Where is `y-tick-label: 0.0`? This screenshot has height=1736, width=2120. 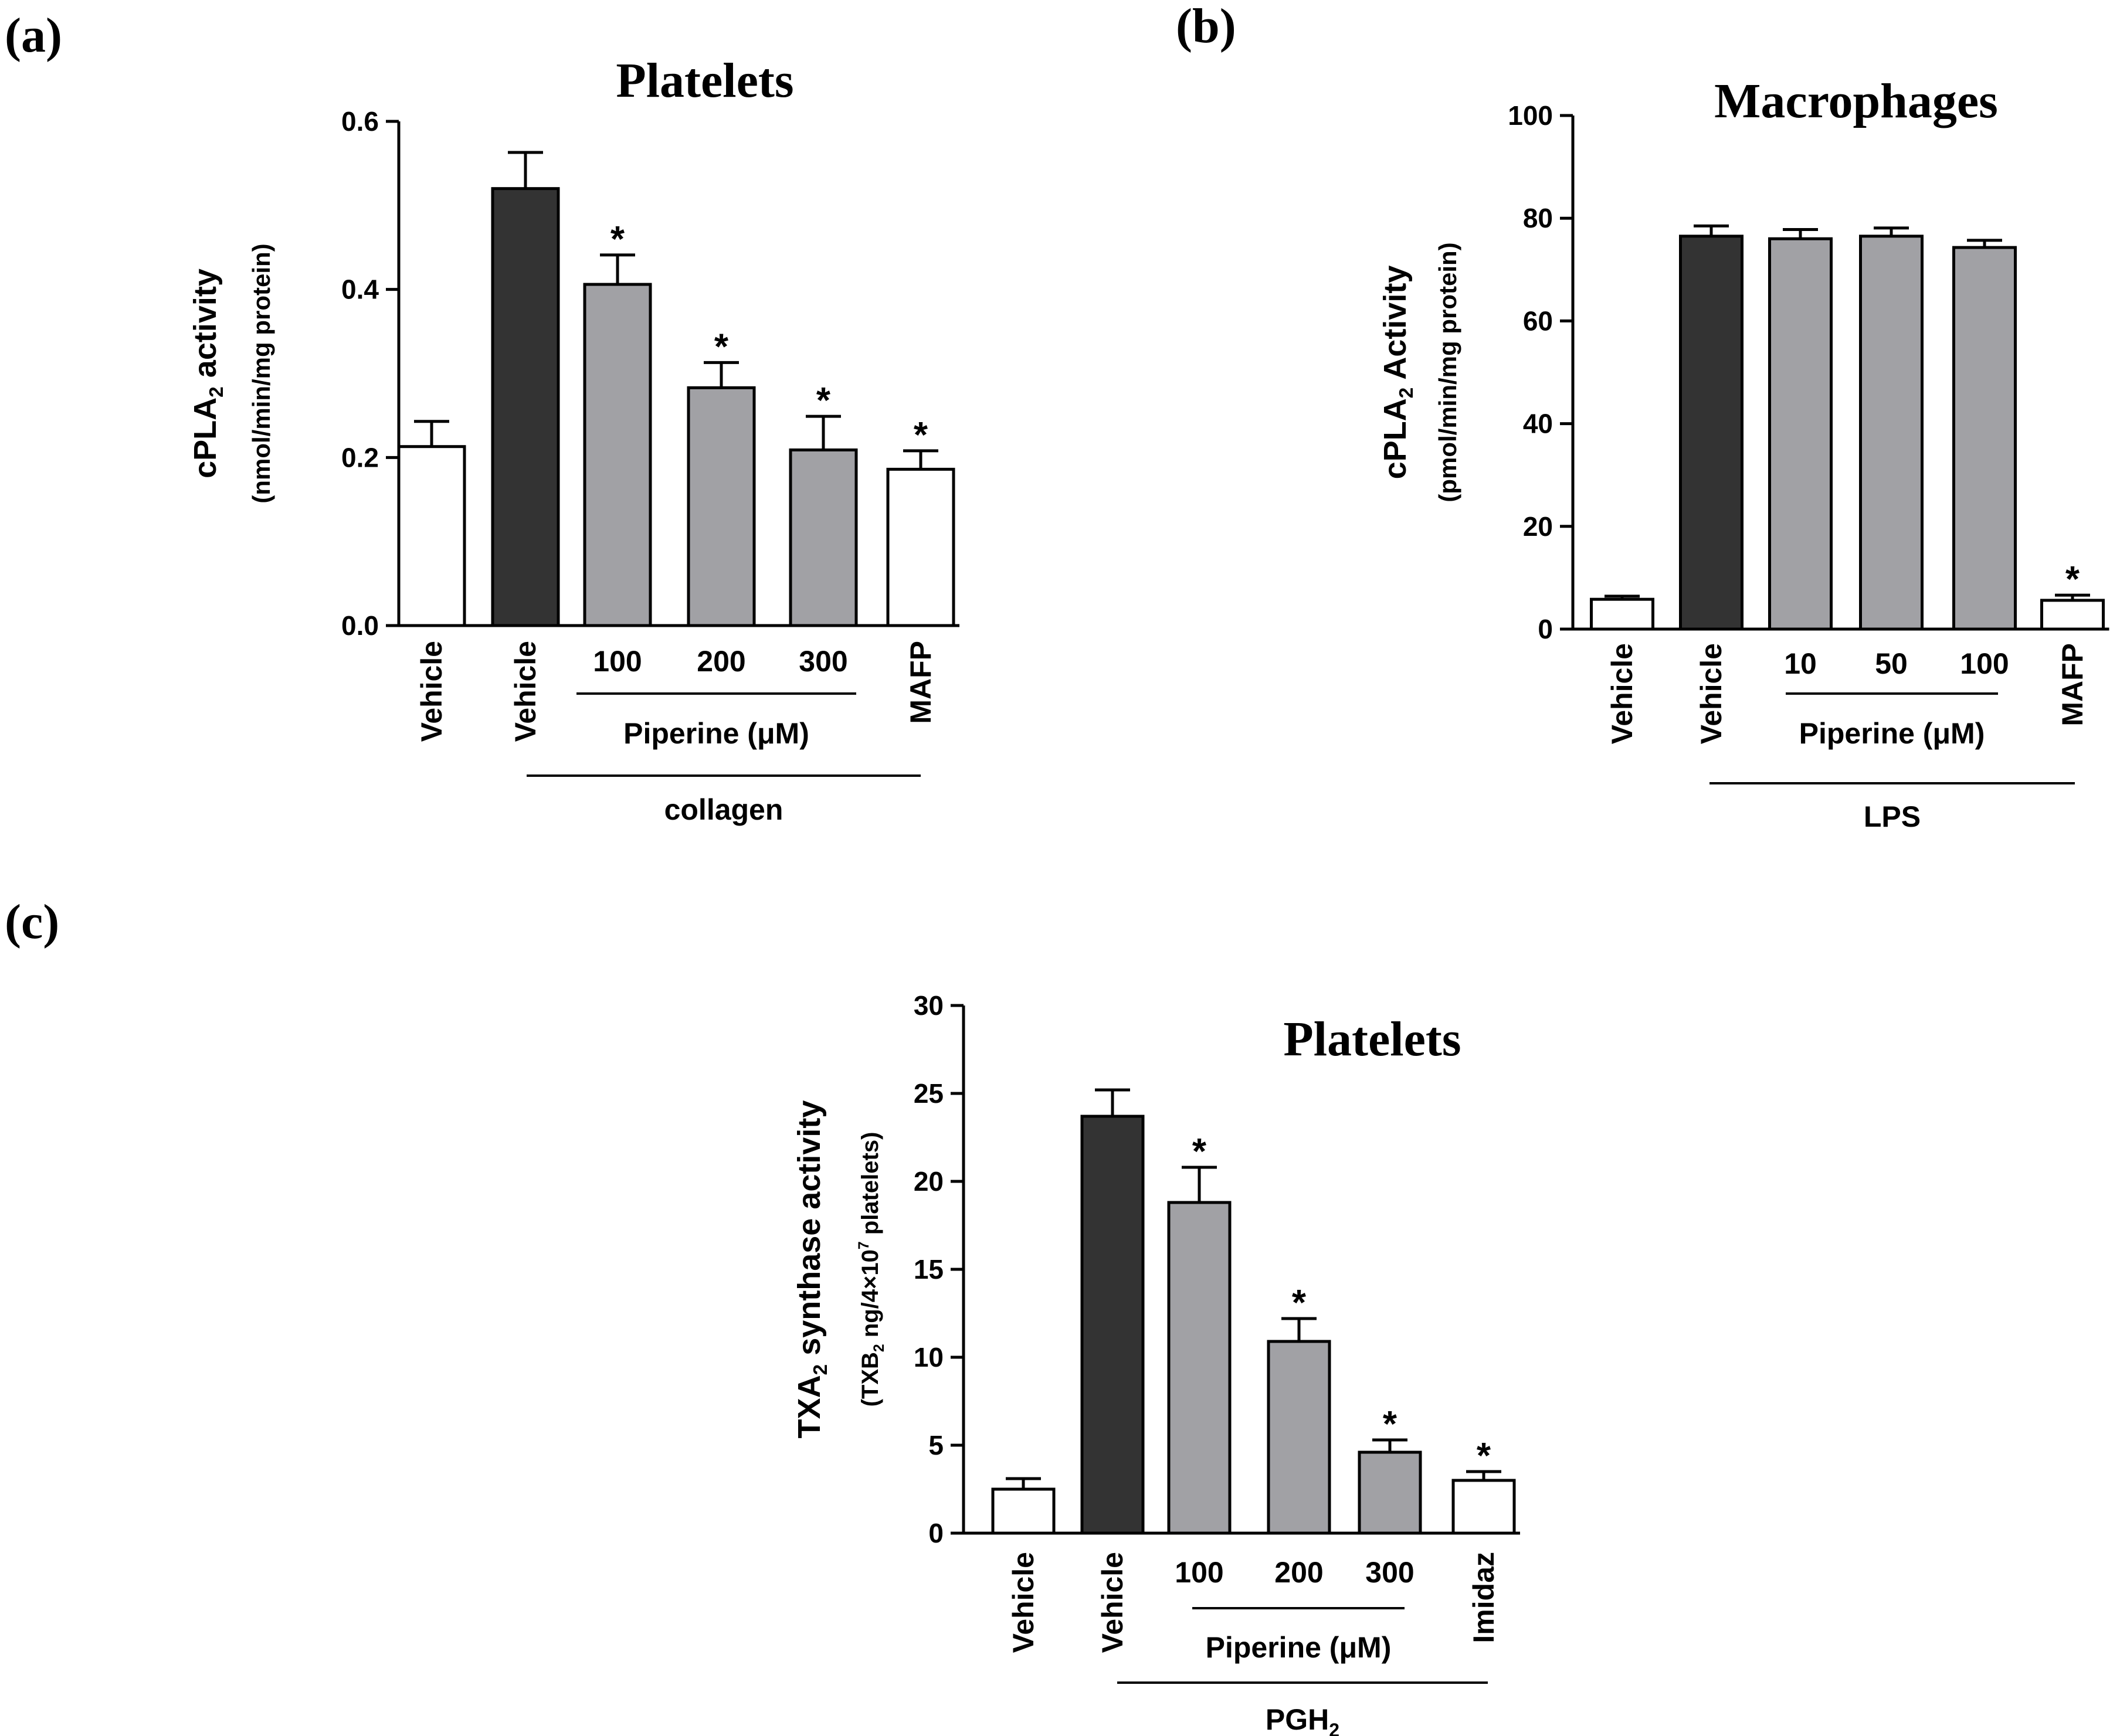
y-tick-label: 0.0 is located at coordinates (360, 625).